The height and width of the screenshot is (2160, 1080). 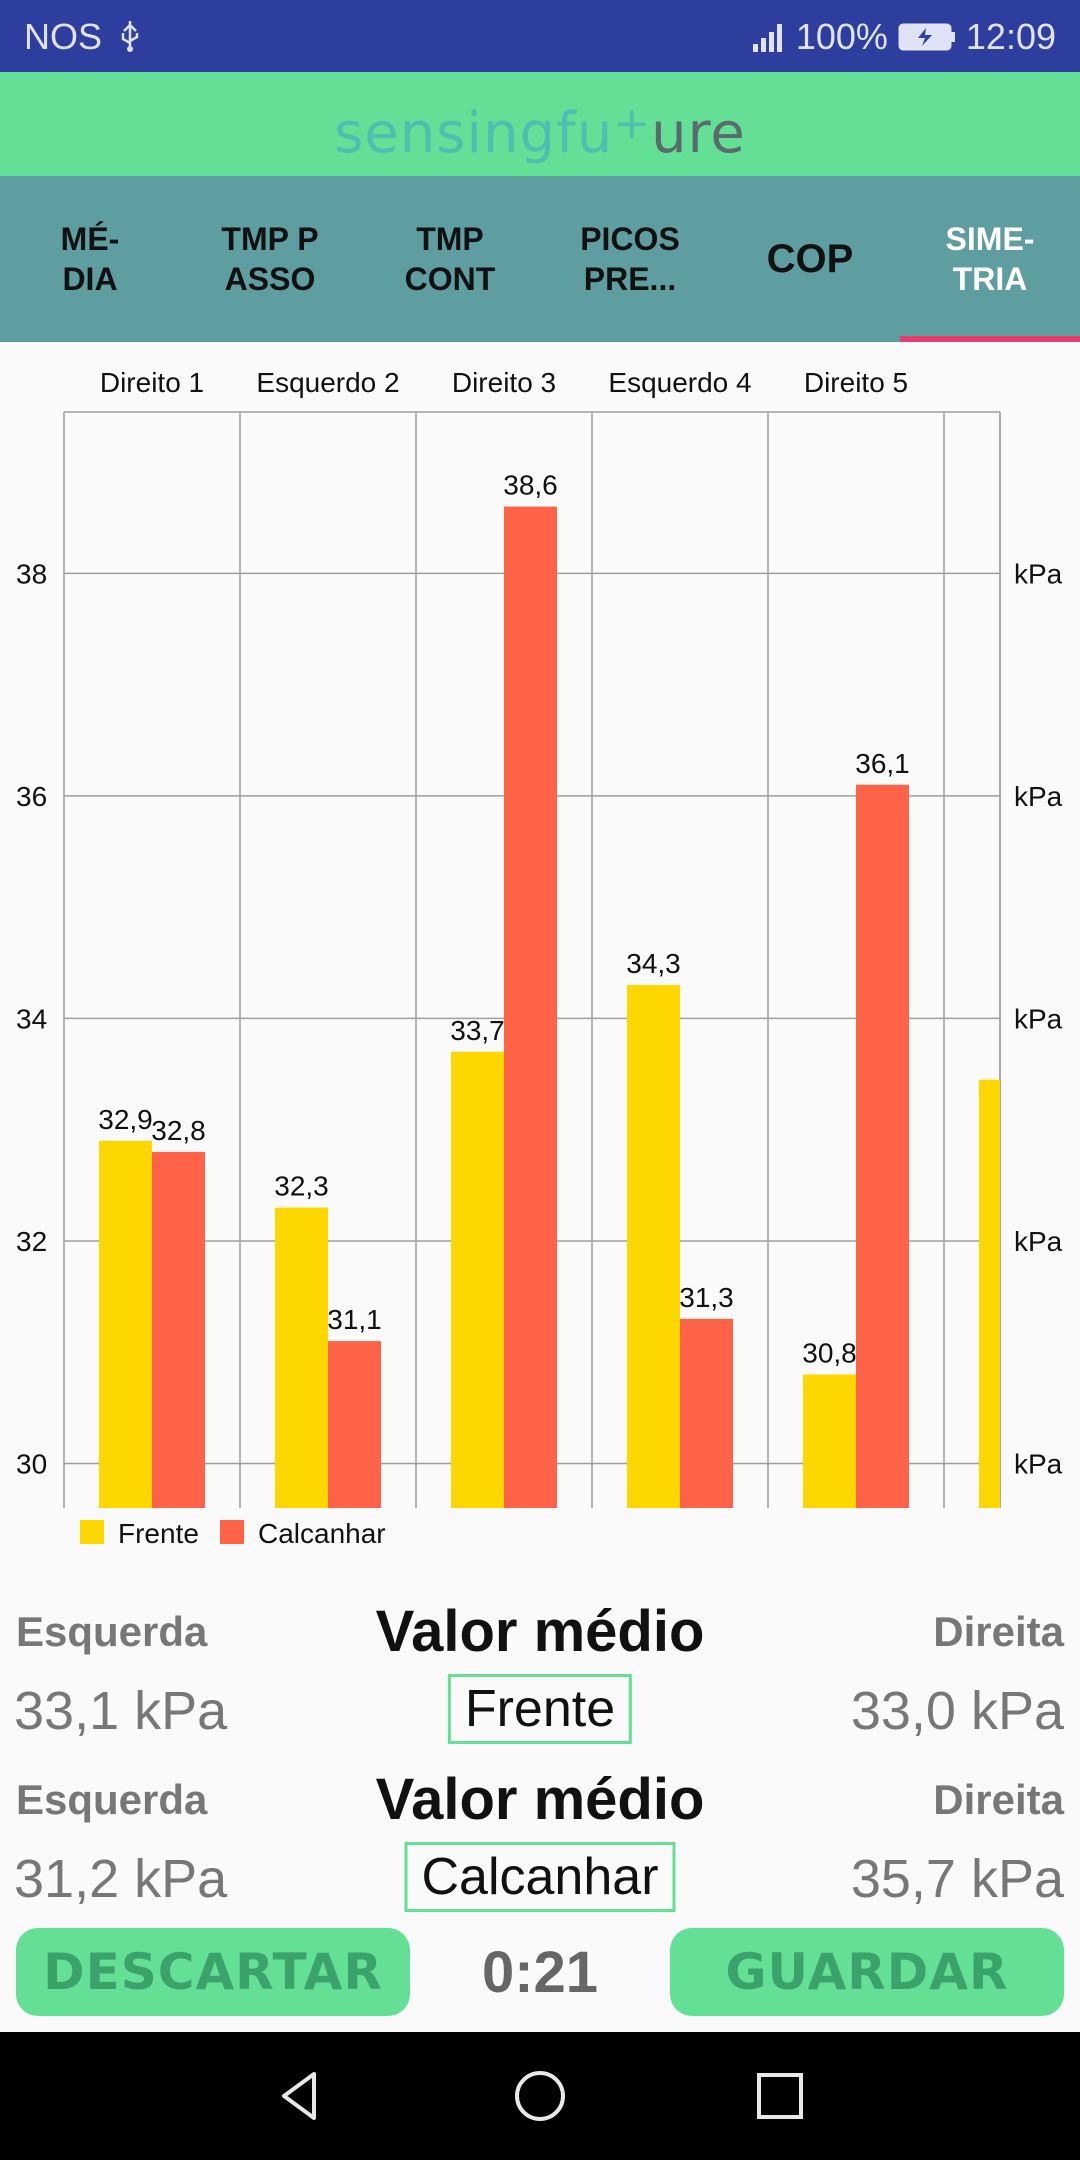 I want to click on legend-label: Frente, so click(x=158, y=1533).